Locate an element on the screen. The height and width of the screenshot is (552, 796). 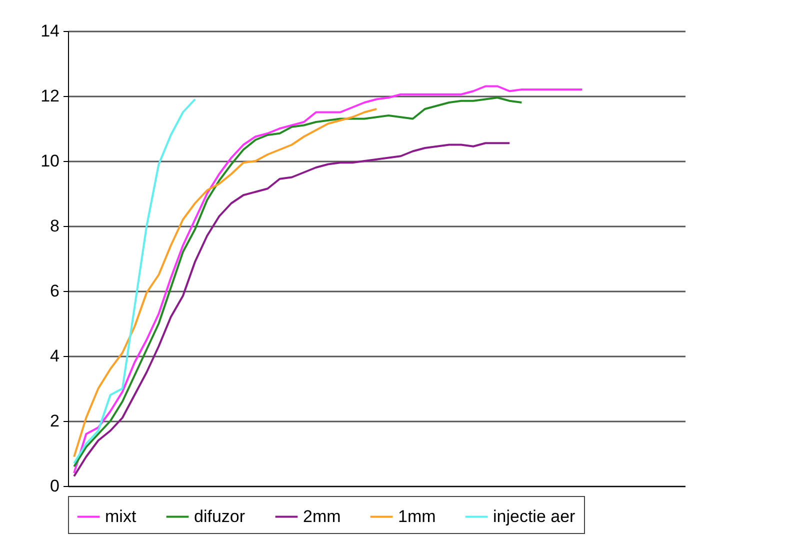
y-tick-label: 8 is located at coordinates (55, 226).